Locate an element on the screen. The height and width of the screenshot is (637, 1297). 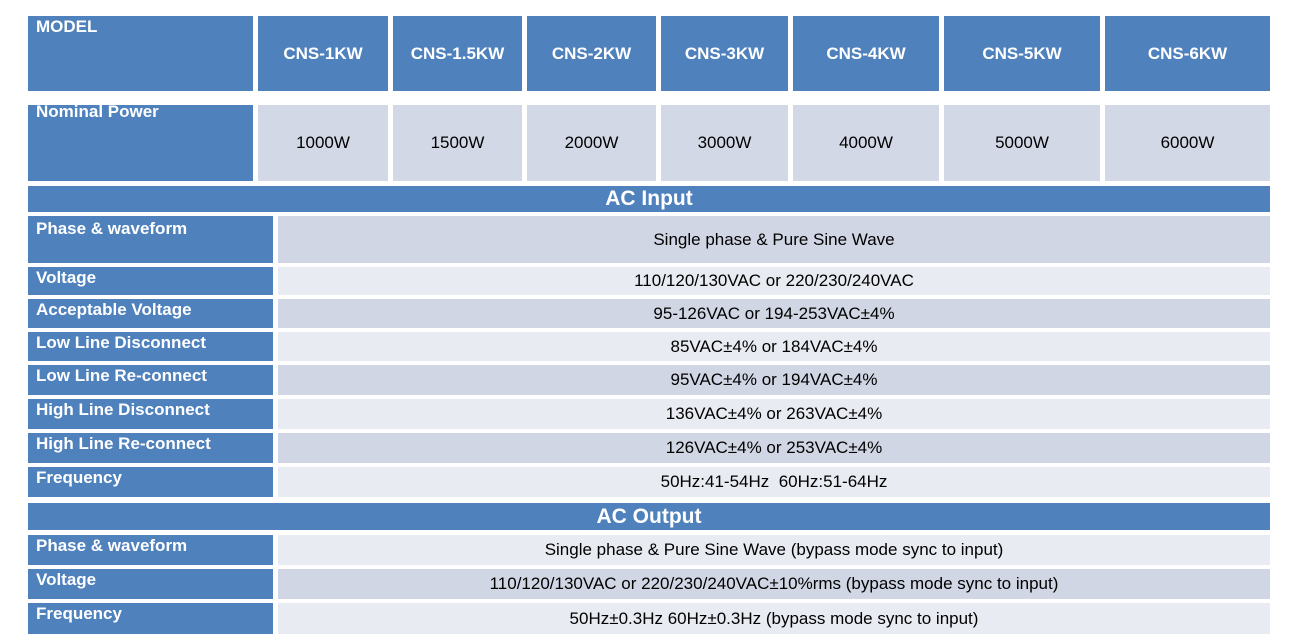
model-header-label: MODEL is located at coordinates (140, 53).